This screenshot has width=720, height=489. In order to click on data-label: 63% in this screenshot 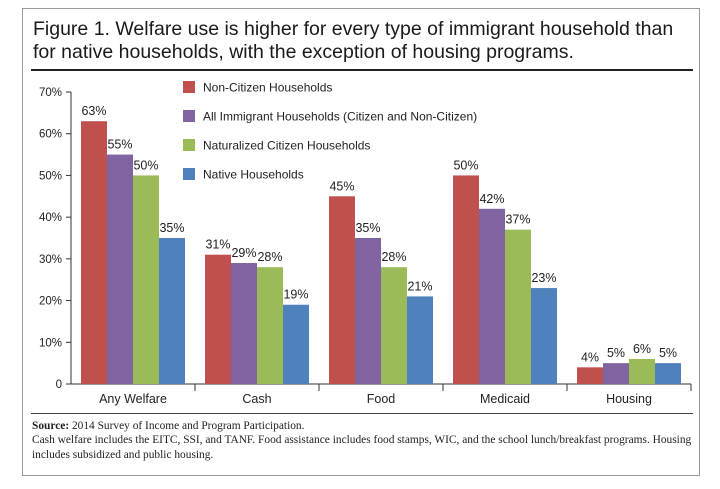, I will do `click(93, 111)`.